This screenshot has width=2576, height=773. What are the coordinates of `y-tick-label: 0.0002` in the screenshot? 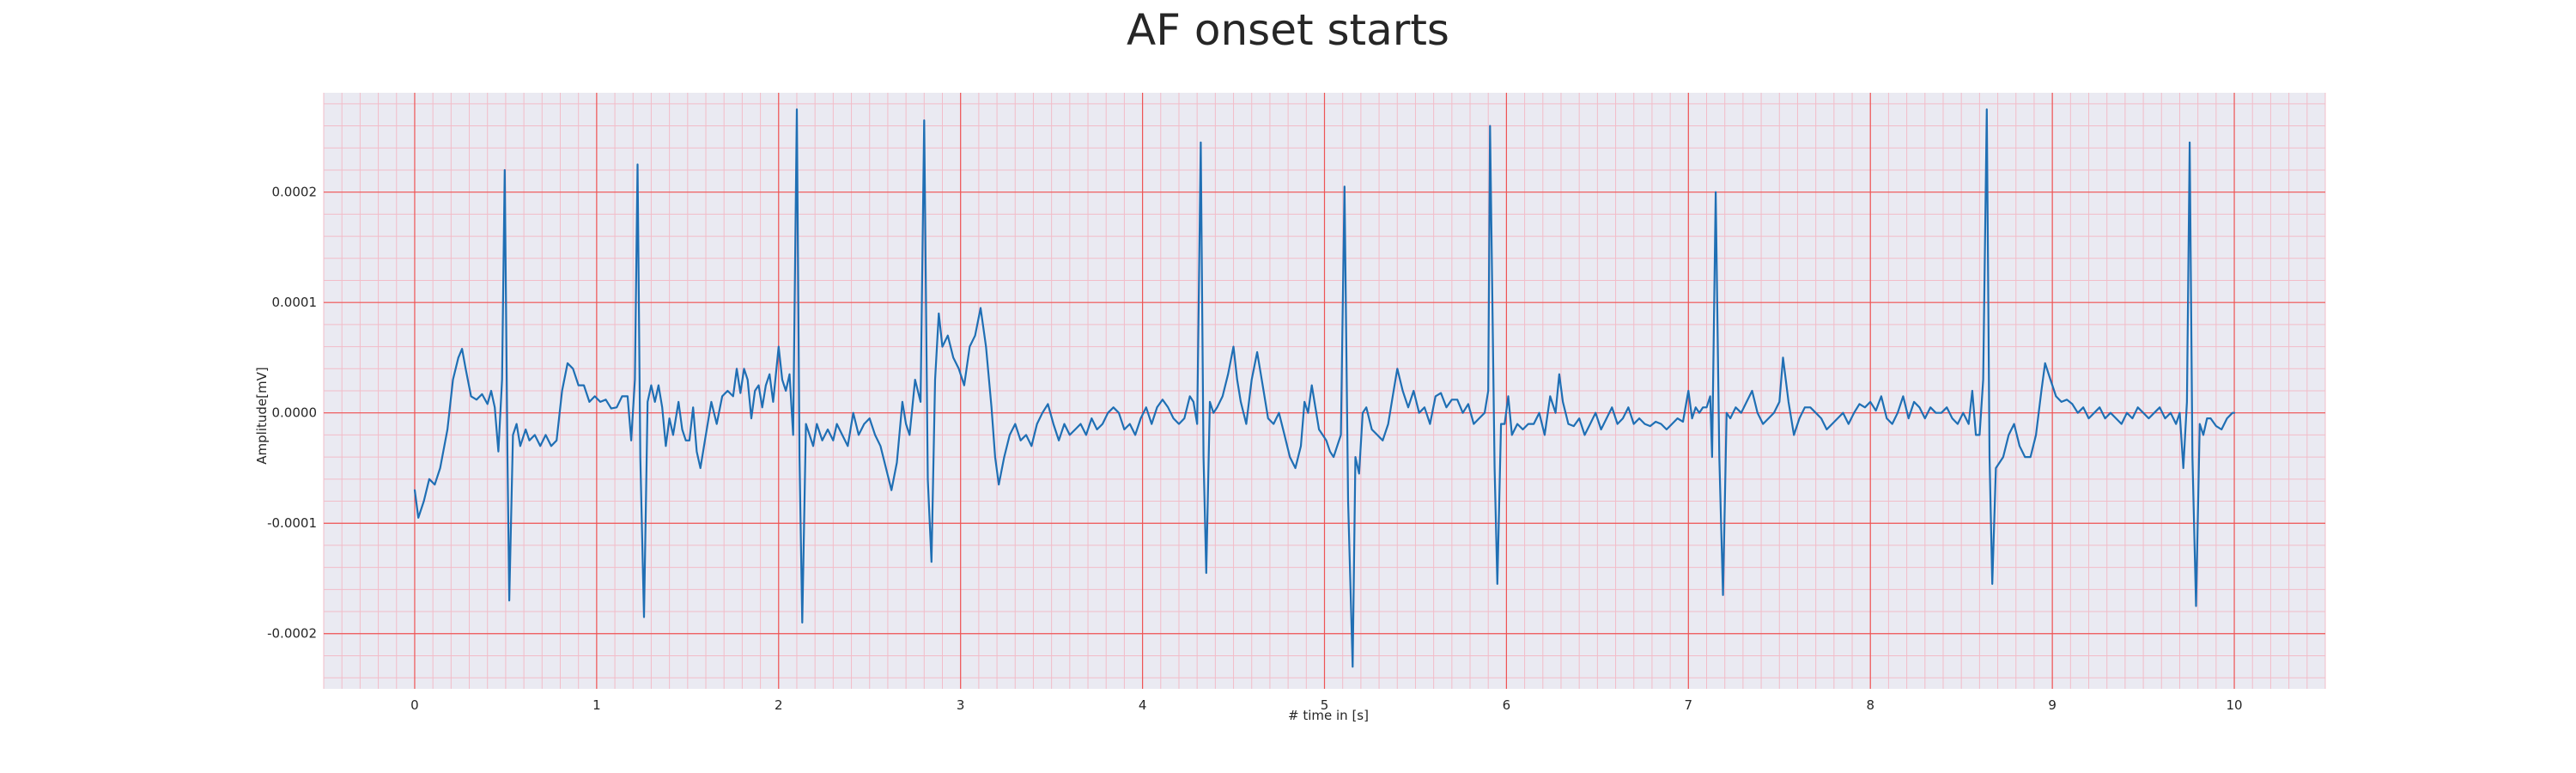 It's located at (295, 192).